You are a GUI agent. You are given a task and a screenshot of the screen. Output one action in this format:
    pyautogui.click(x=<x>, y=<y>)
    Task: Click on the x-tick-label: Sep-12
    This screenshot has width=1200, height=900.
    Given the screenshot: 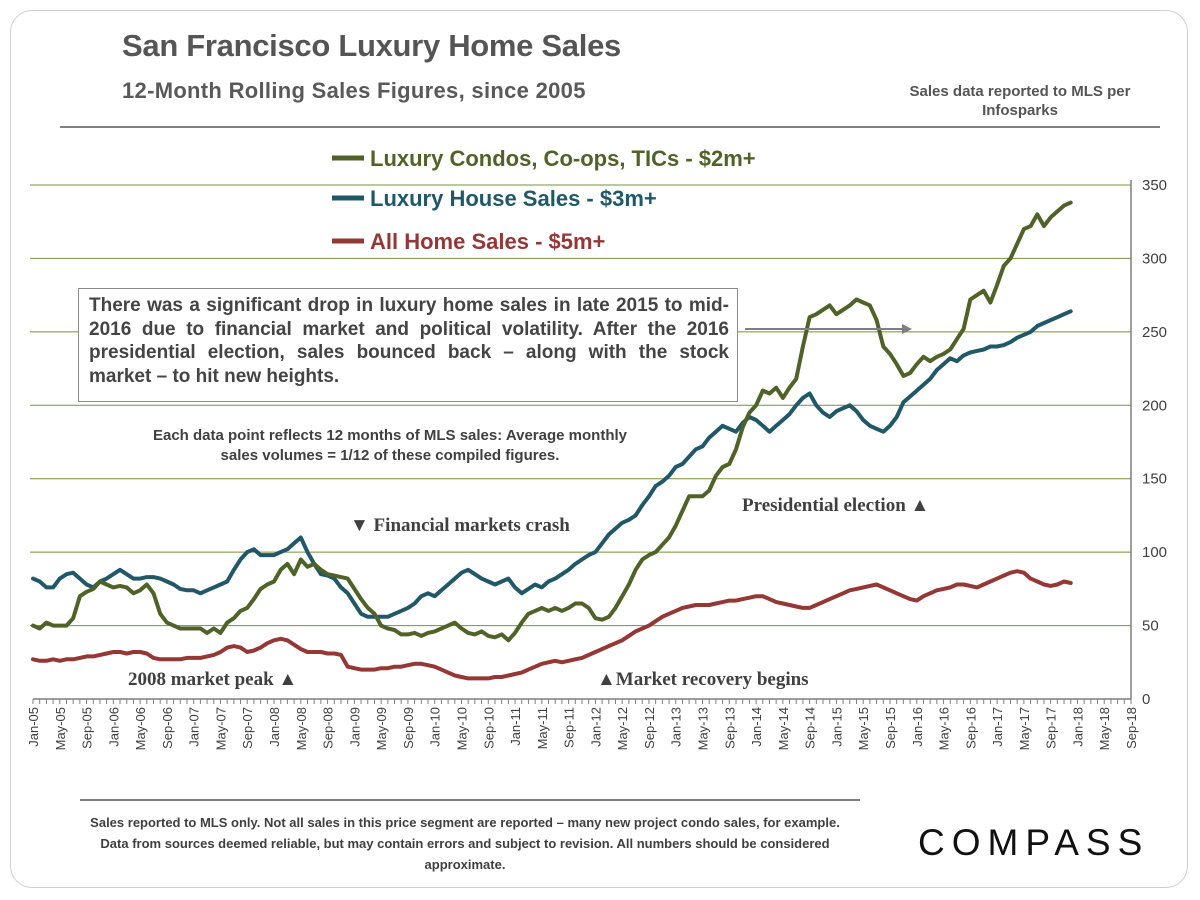 What is the action you would take?
    pyautogui.click(x=649, y=728)
    